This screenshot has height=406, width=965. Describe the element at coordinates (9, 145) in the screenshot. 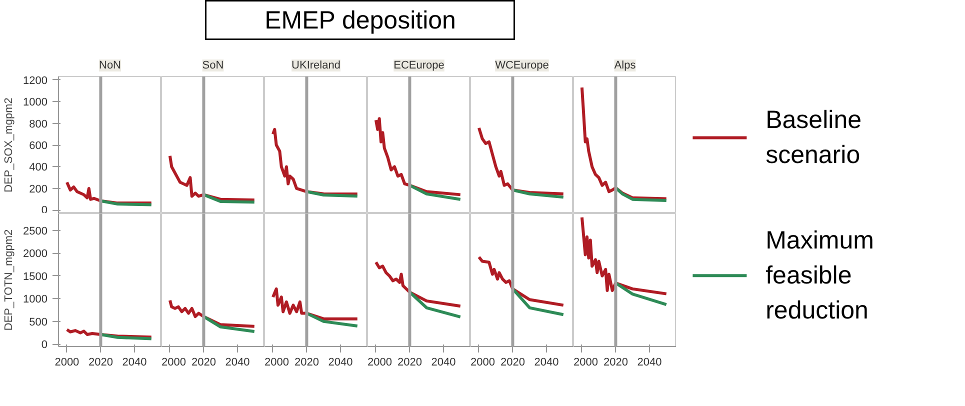

I see `y-axis-title: DEP_SOX_mgpm2` at that location.